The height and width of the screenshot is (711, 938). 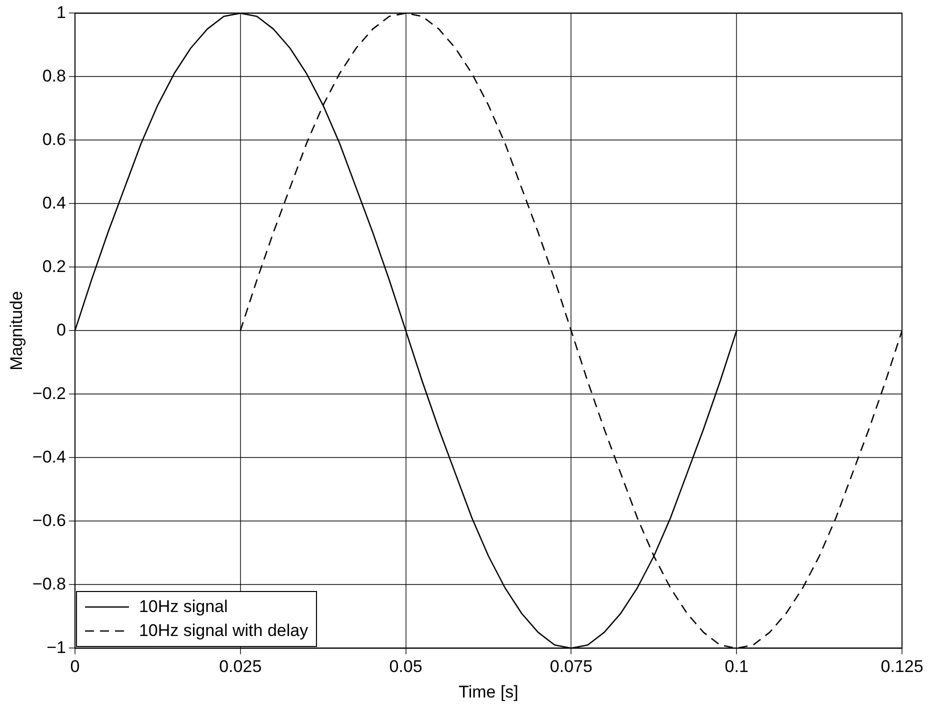 What do you see at coordinates (183, 607) in the screenshot?
I see `legend-label: 10Hz signal` at bounding box center [183, 607].